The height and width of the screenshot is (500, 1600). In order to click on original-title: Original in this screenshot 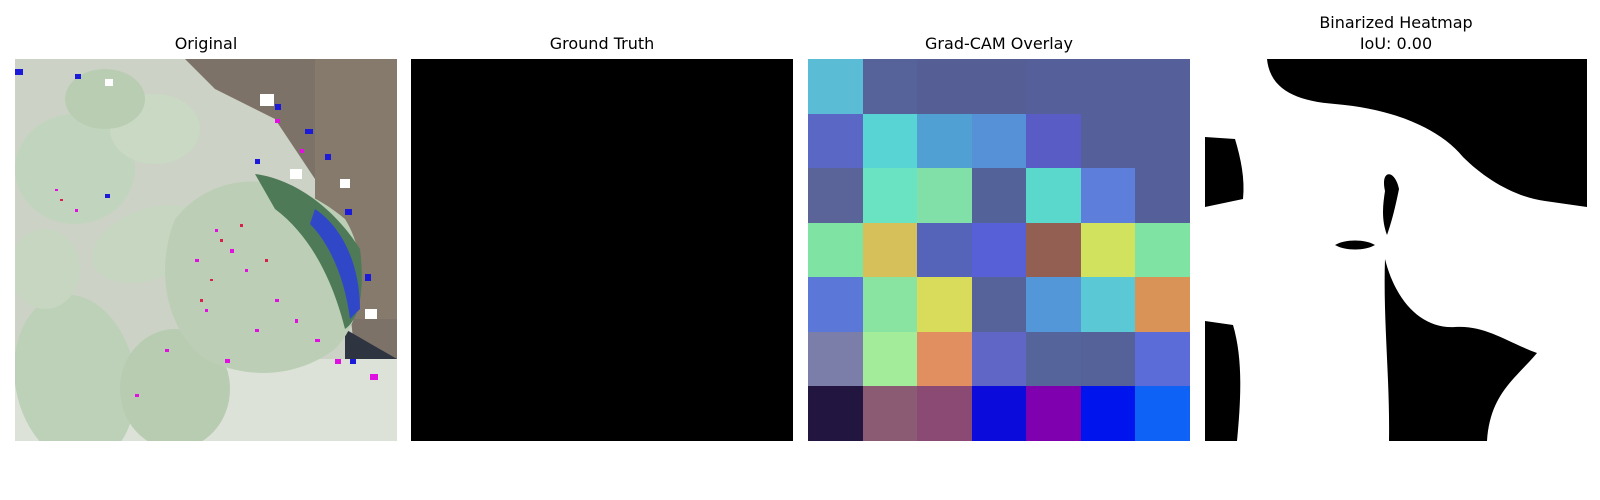, I will do `click(206, 43)`.